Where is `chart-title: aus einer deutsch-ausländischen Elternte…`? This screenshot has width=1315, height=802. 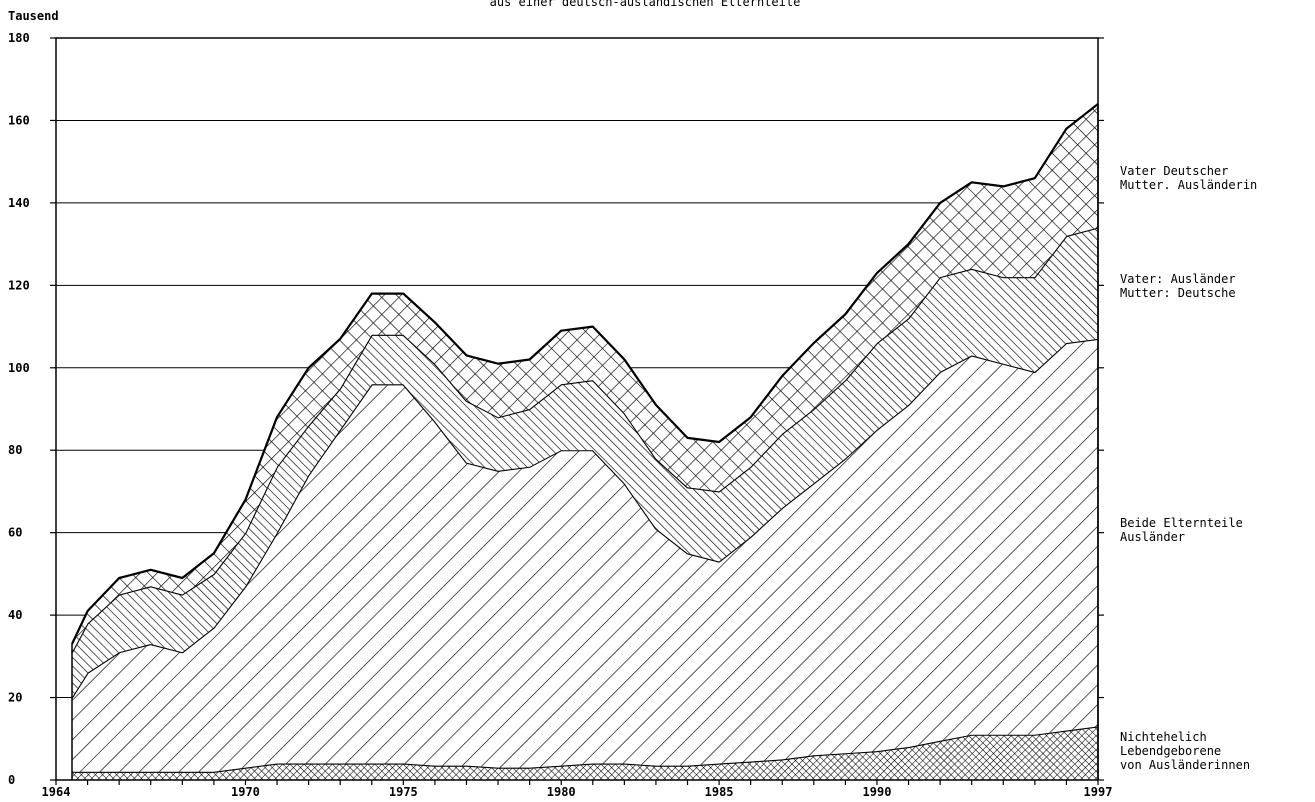
chart-title: aus einer deutsch-ausländischen Elternte… is located at coordinates (645, 4).